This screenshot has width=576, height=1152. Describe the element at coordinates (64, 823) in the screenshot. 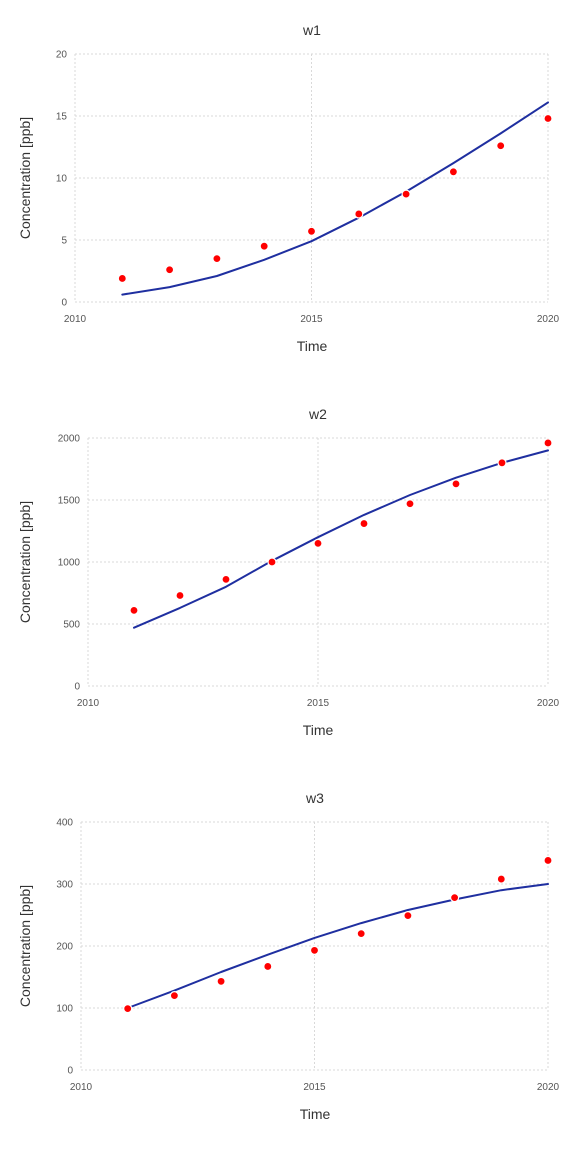

I see `y-tick-label: 400` at that location.